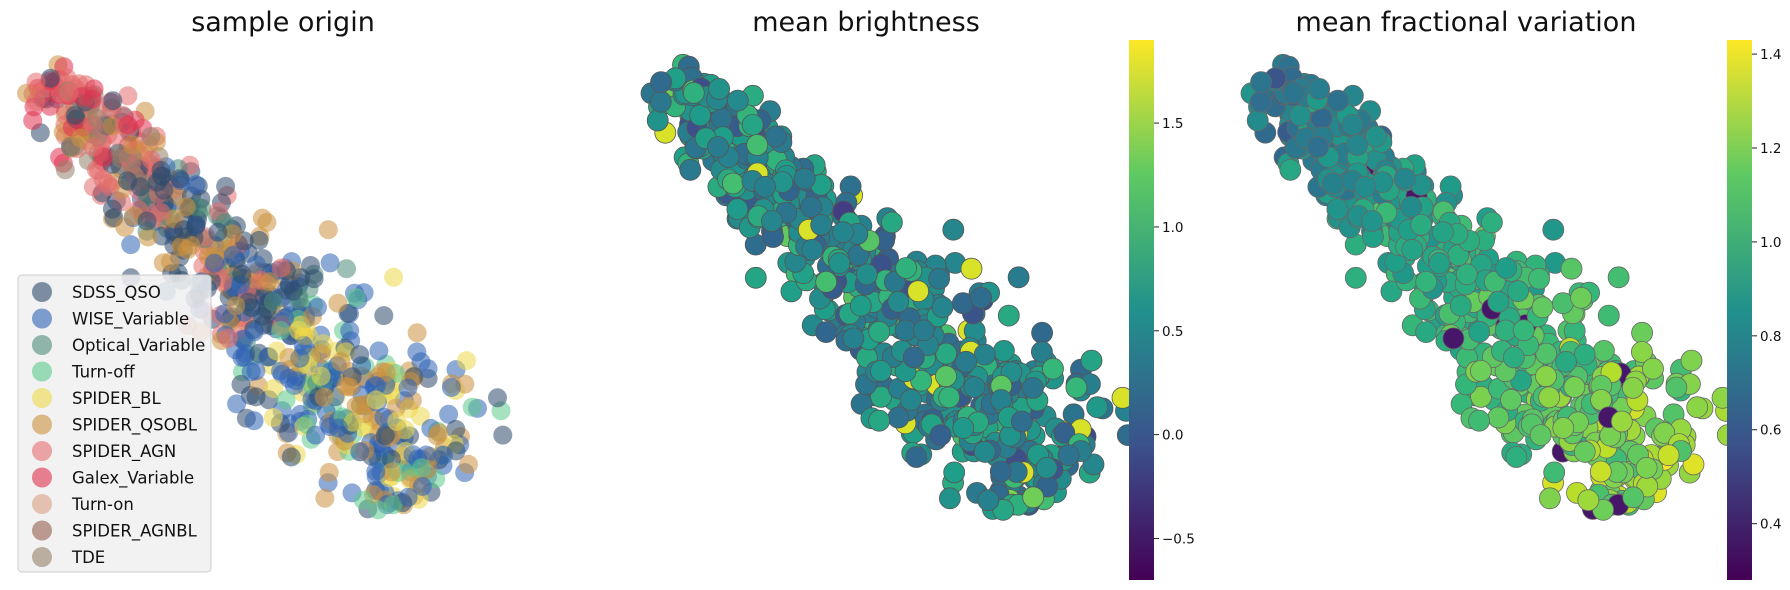 The width and height of the screenshot is (1790, 590). I want to click on chart-title: mean fractional variation, so click(1466, 22).